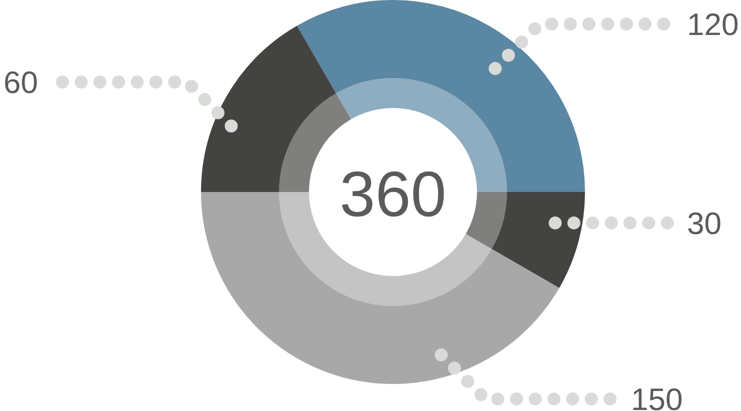 This screenshot has width=741, height=411. Describe the element at coordinates (713, 24) in the screenshot. I see `data-label: 120` at that location.